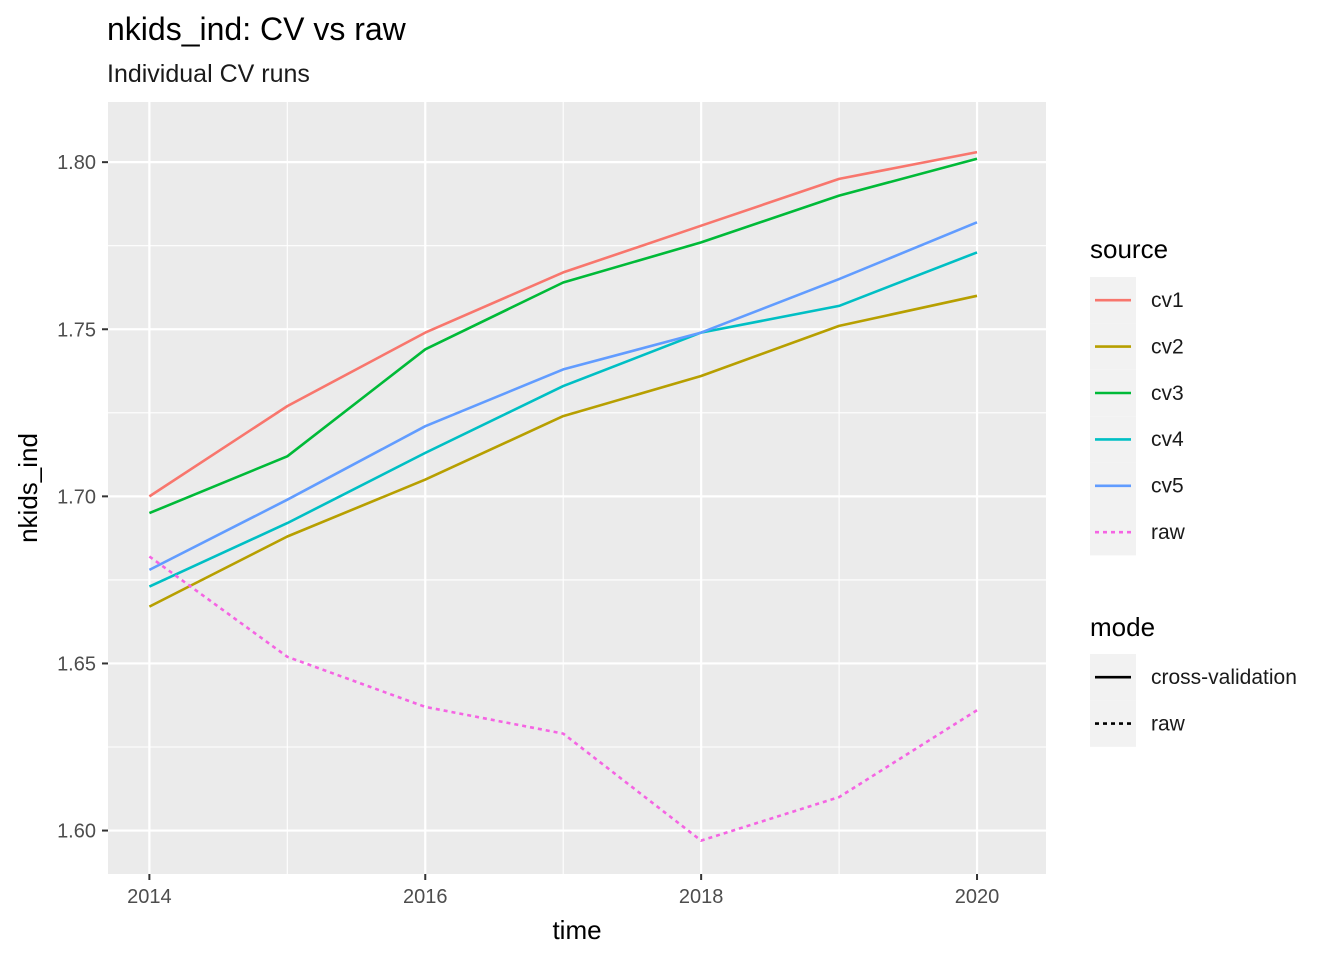  What do you see at coordinates (257, 29) in the screenshot?
I see `chart-title: nkids_ind: CV vs raw` at bounding box center [257, 29].